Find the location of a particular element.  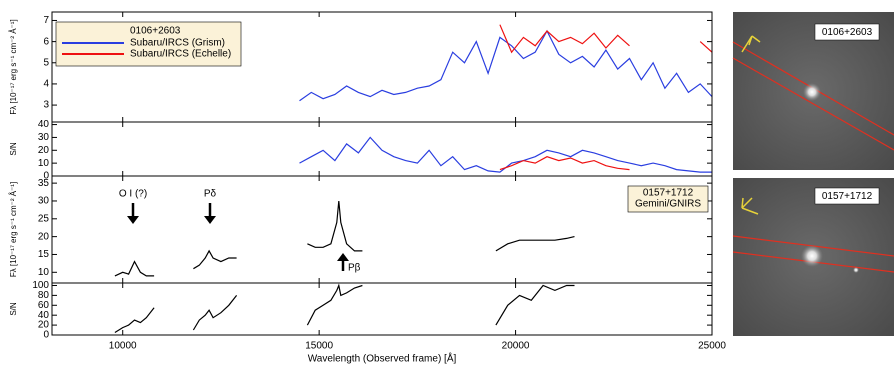

annotation: Pβ is located at coordinates (354, 268).